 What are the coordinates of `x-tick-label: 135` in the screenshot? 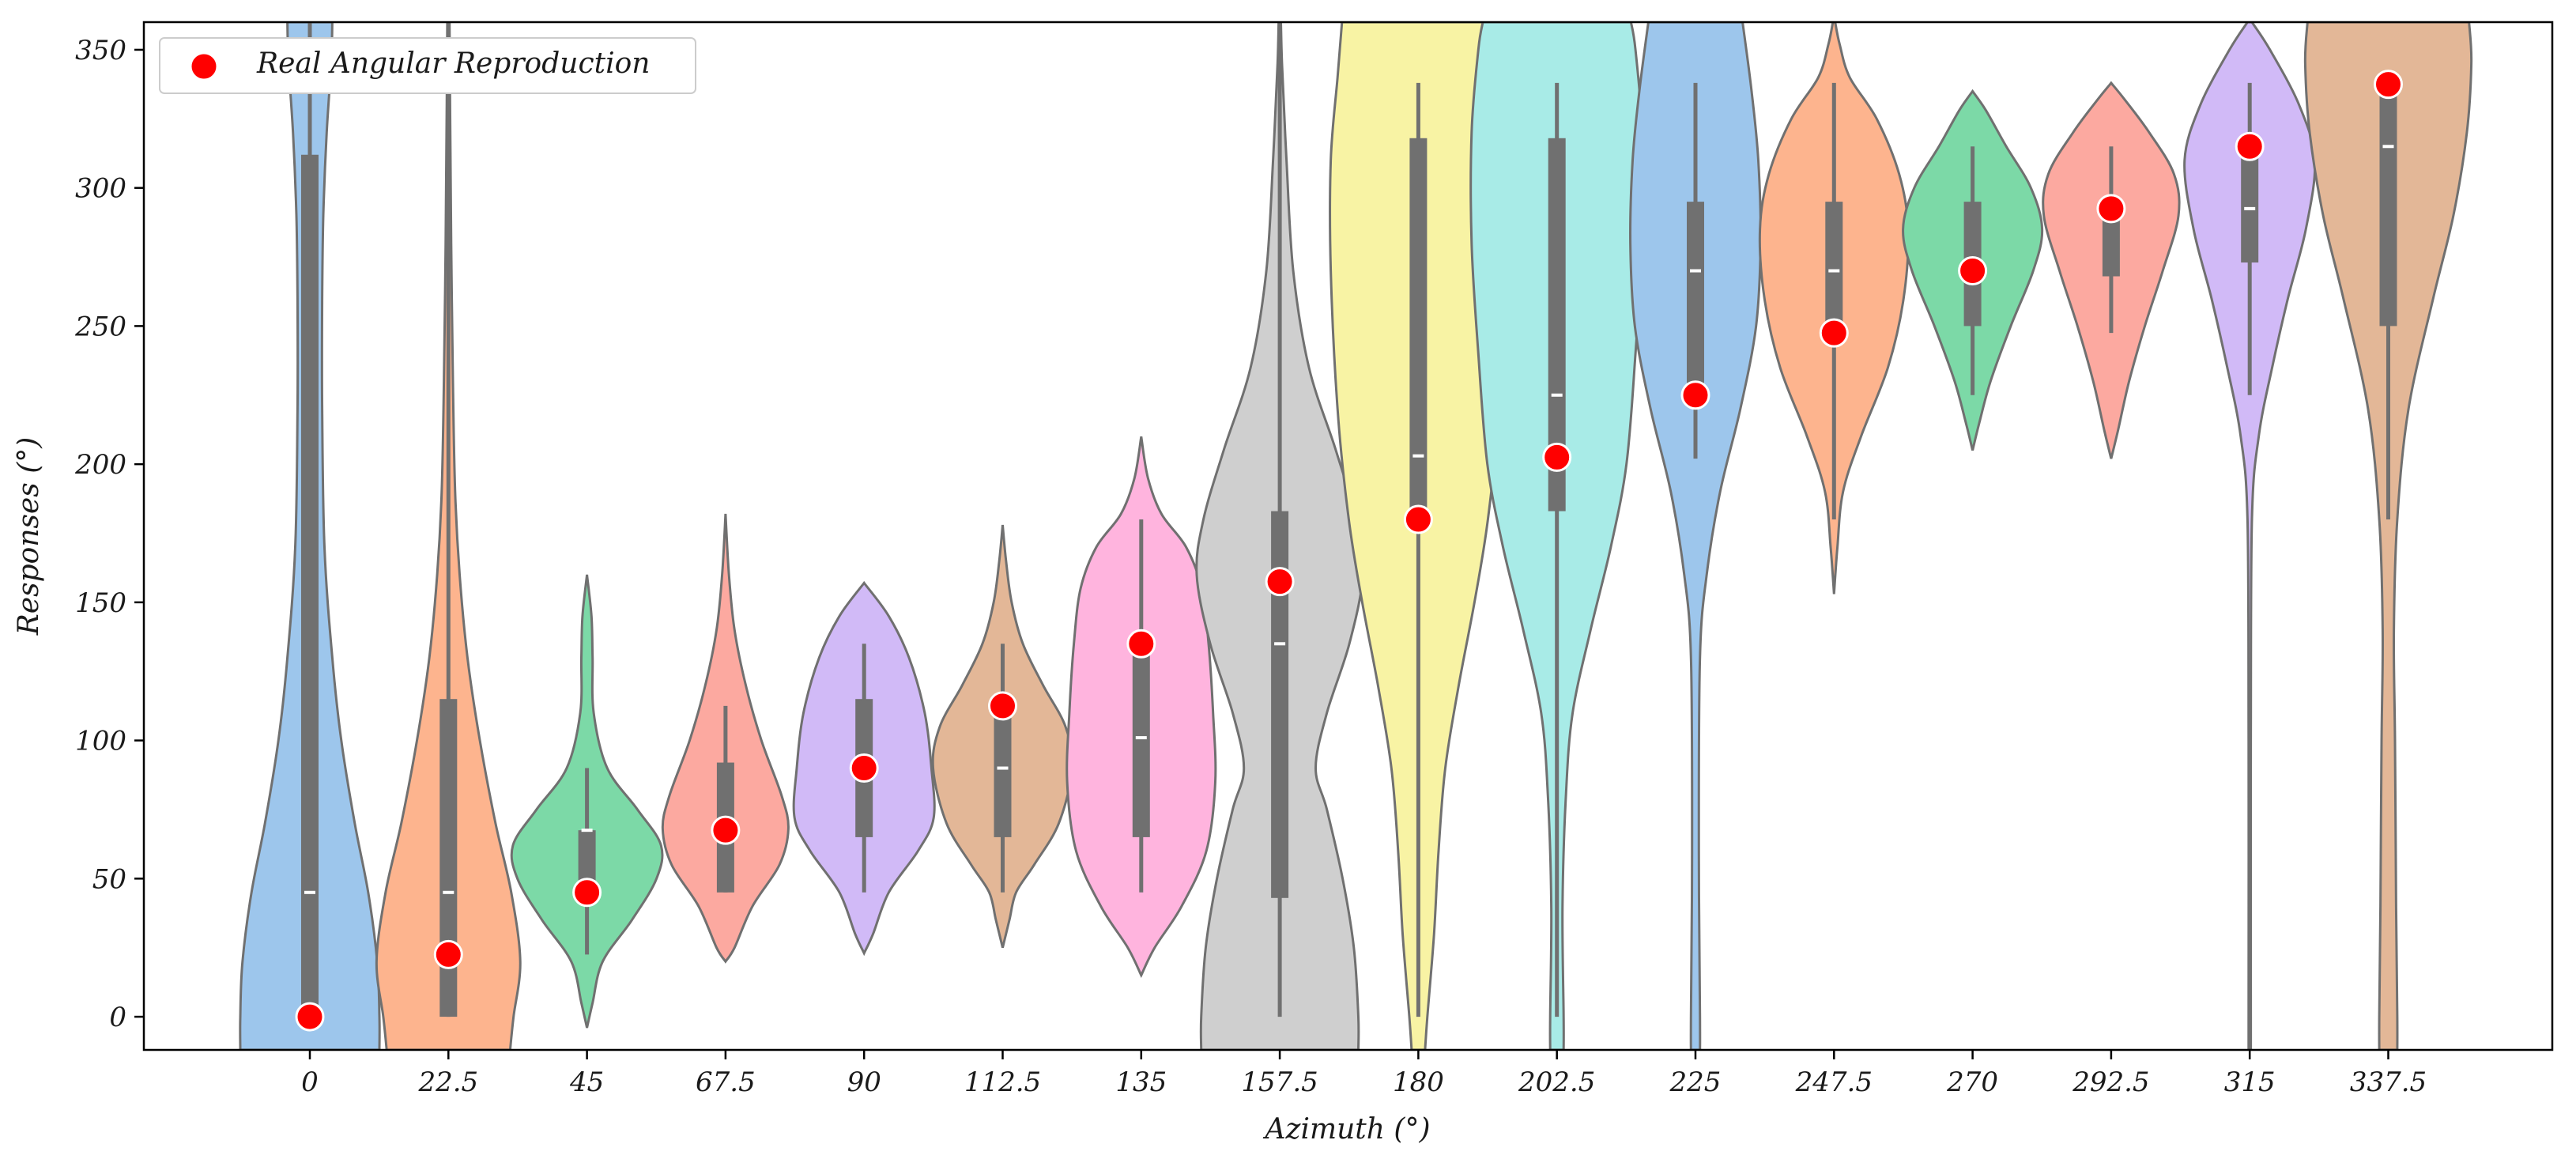 It's located at (1141, 1083).